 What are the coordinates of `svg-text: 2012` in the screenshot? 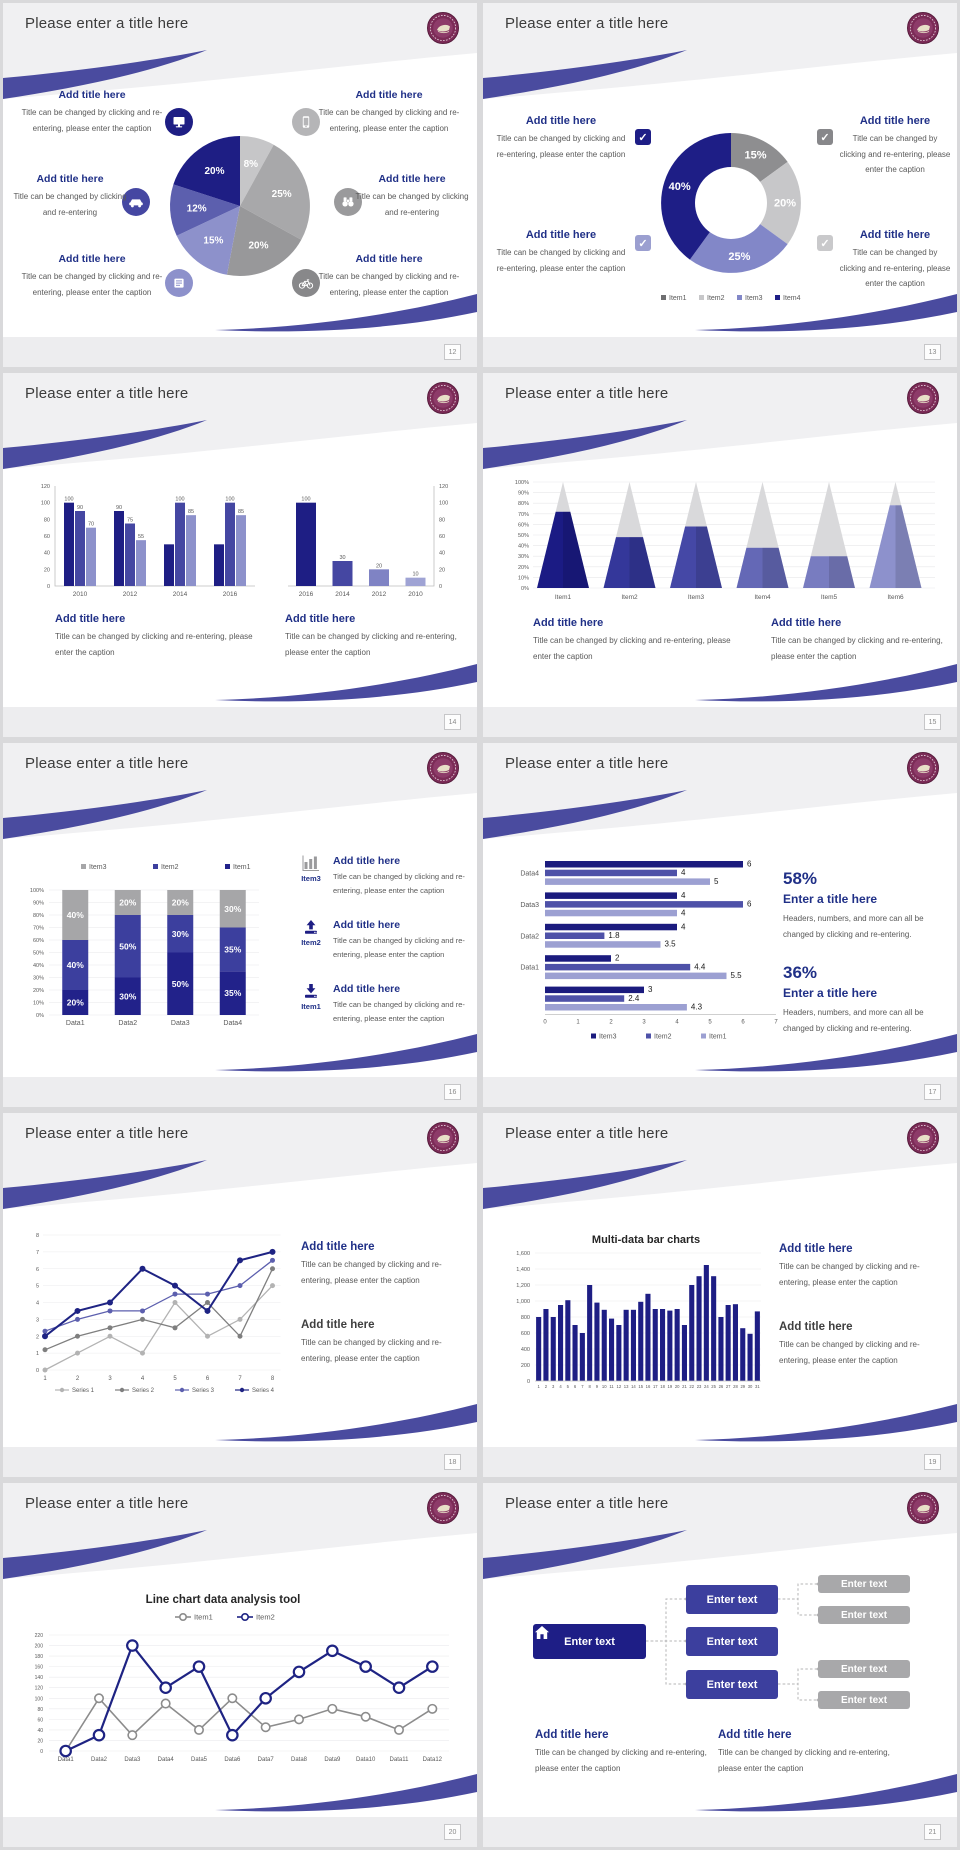 It's located at (379, 594).